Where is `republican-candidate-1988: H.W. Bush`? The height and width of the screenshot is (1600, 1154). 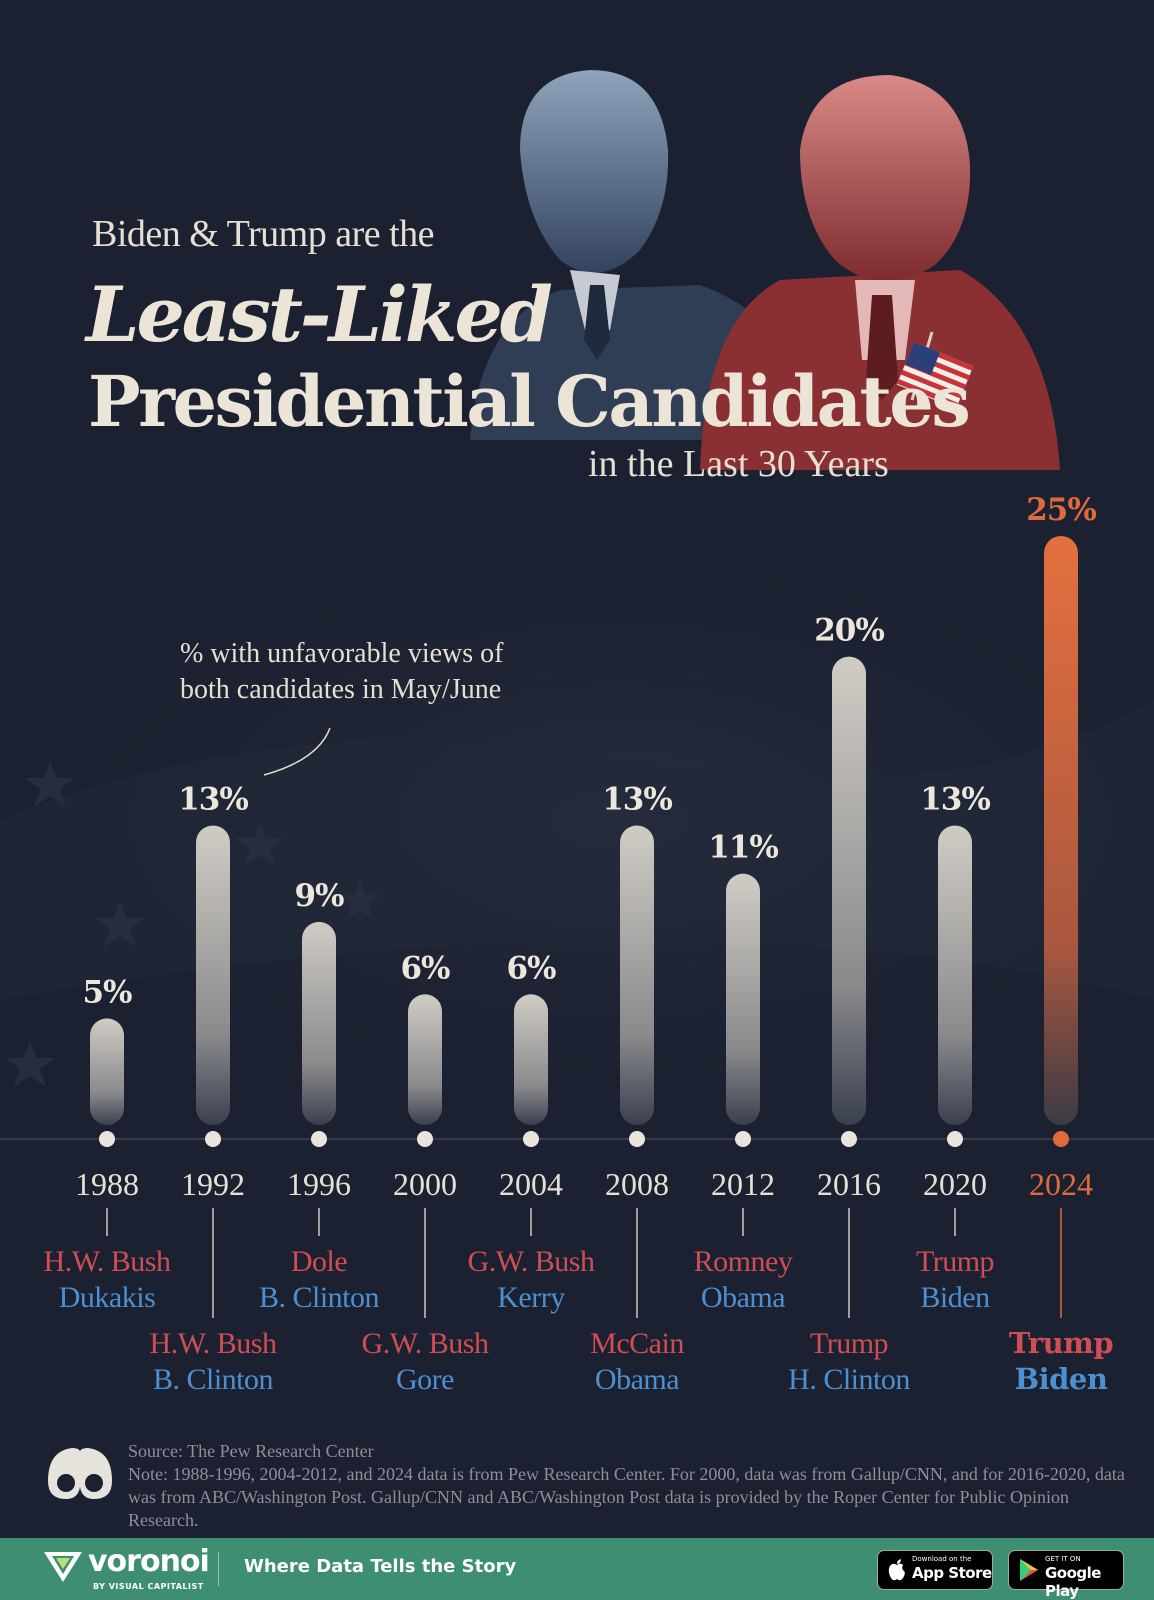 republican-candidate-1988: H.W. Bush is located at coordinates (107, 1261).